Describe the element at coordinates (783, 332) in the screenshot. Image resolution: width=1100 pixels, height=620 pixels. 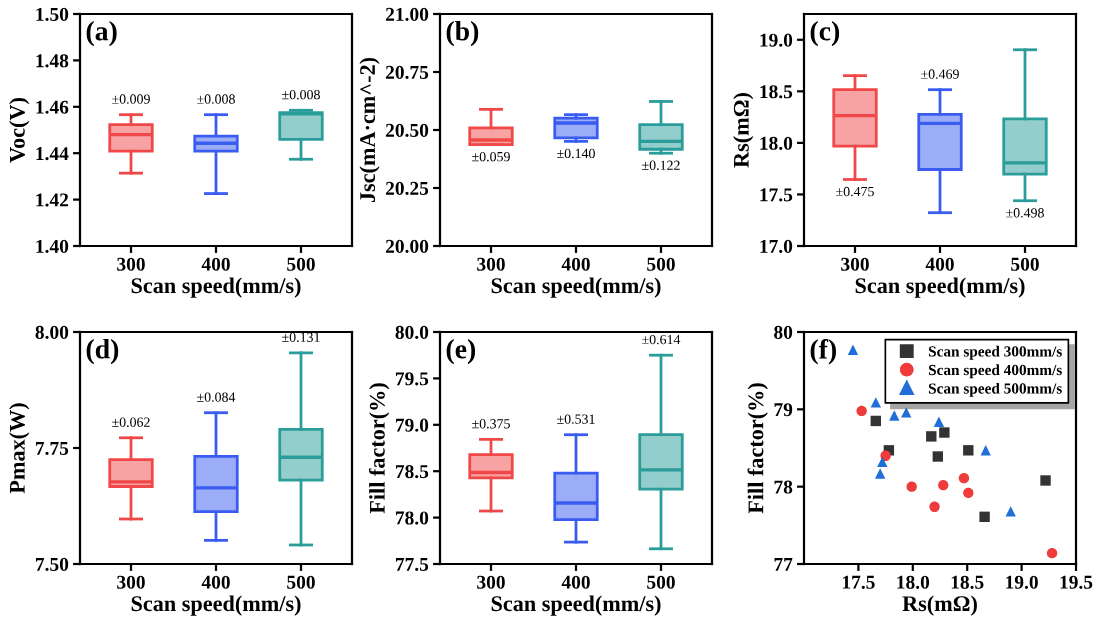
I see `y-tick-label: 80` at that location.